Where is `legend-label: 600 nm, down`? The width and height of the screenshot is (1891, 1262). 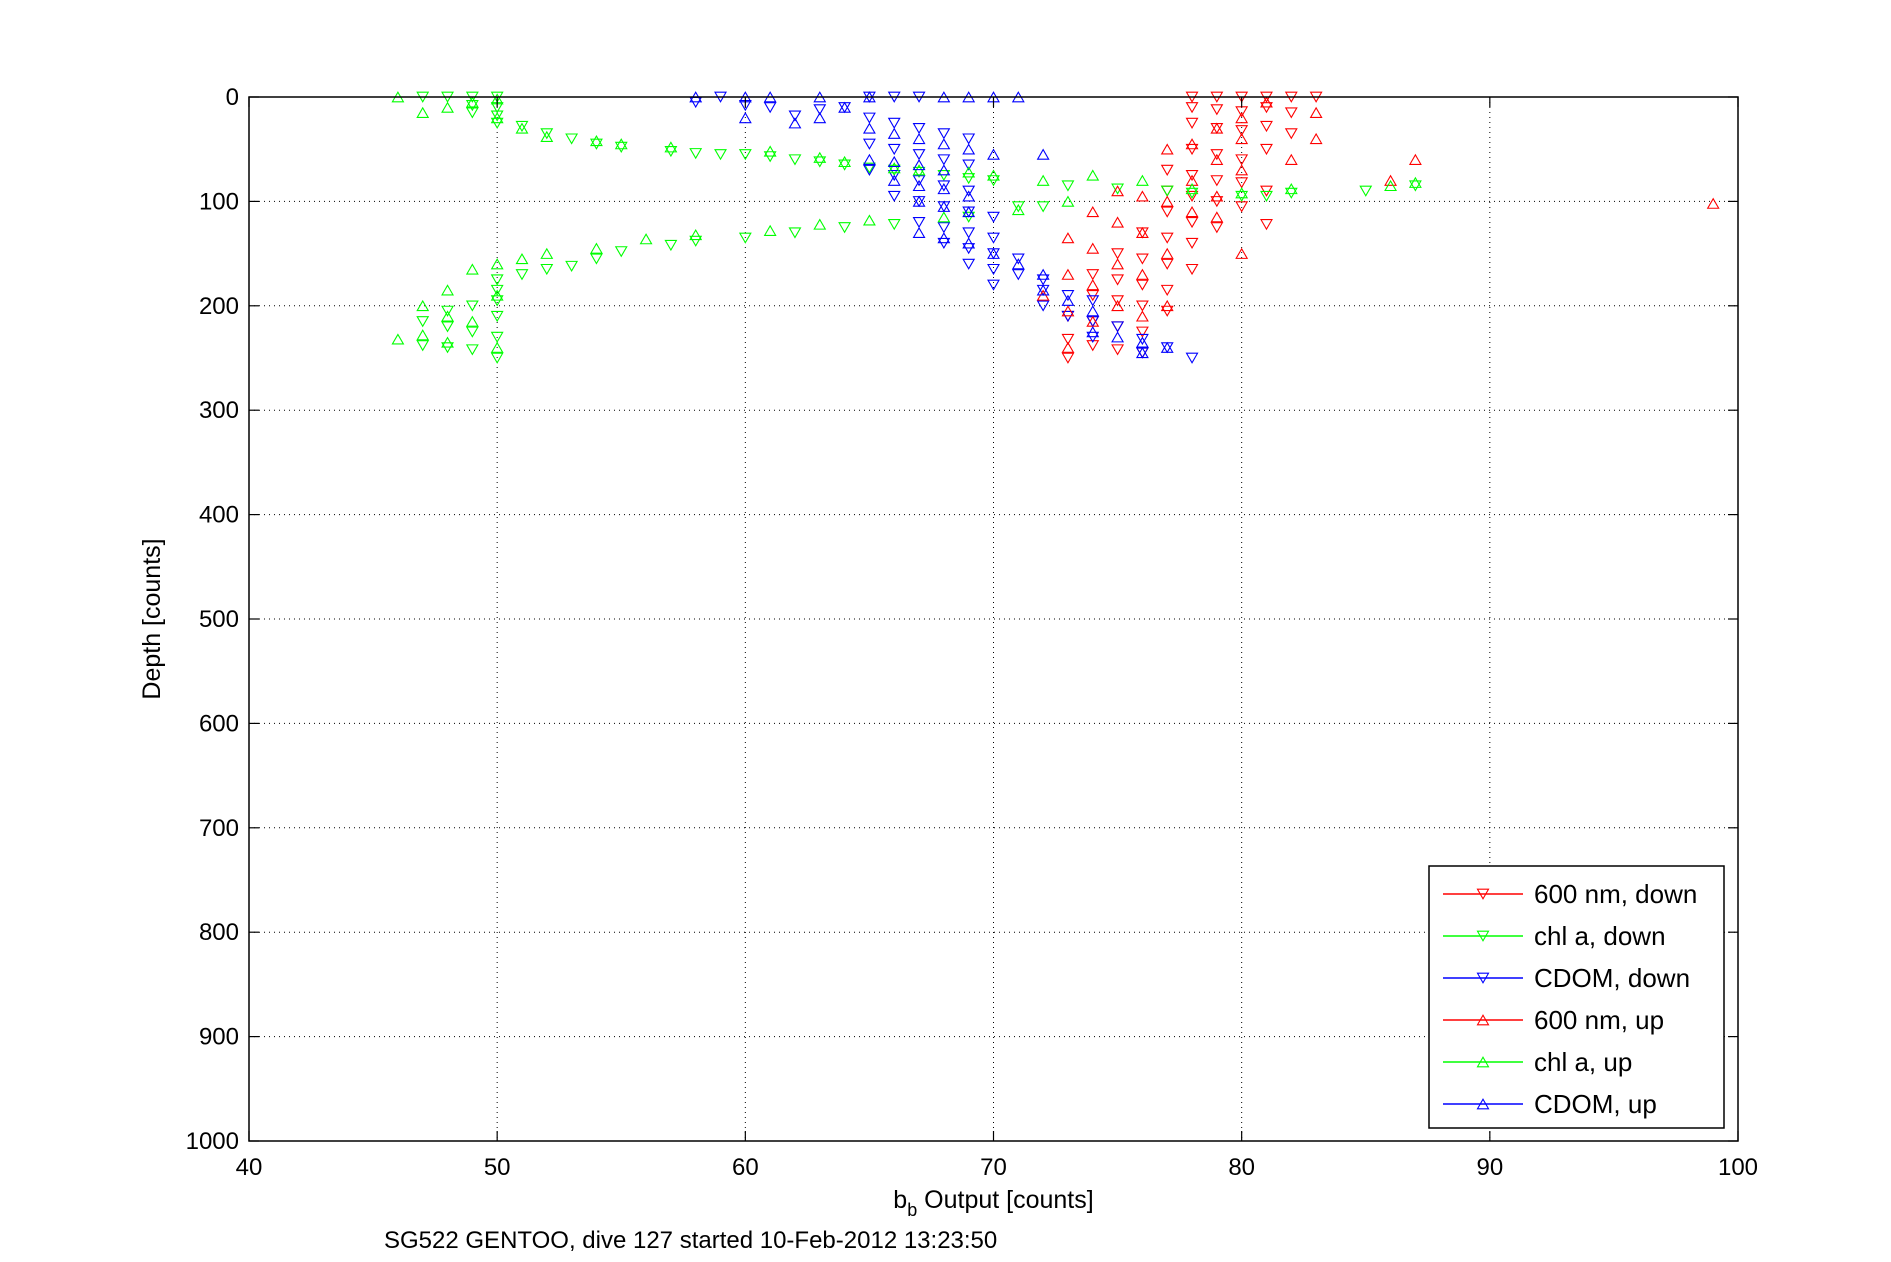
legend-label: 600 nm, down is located at coordinates (1615, 894).